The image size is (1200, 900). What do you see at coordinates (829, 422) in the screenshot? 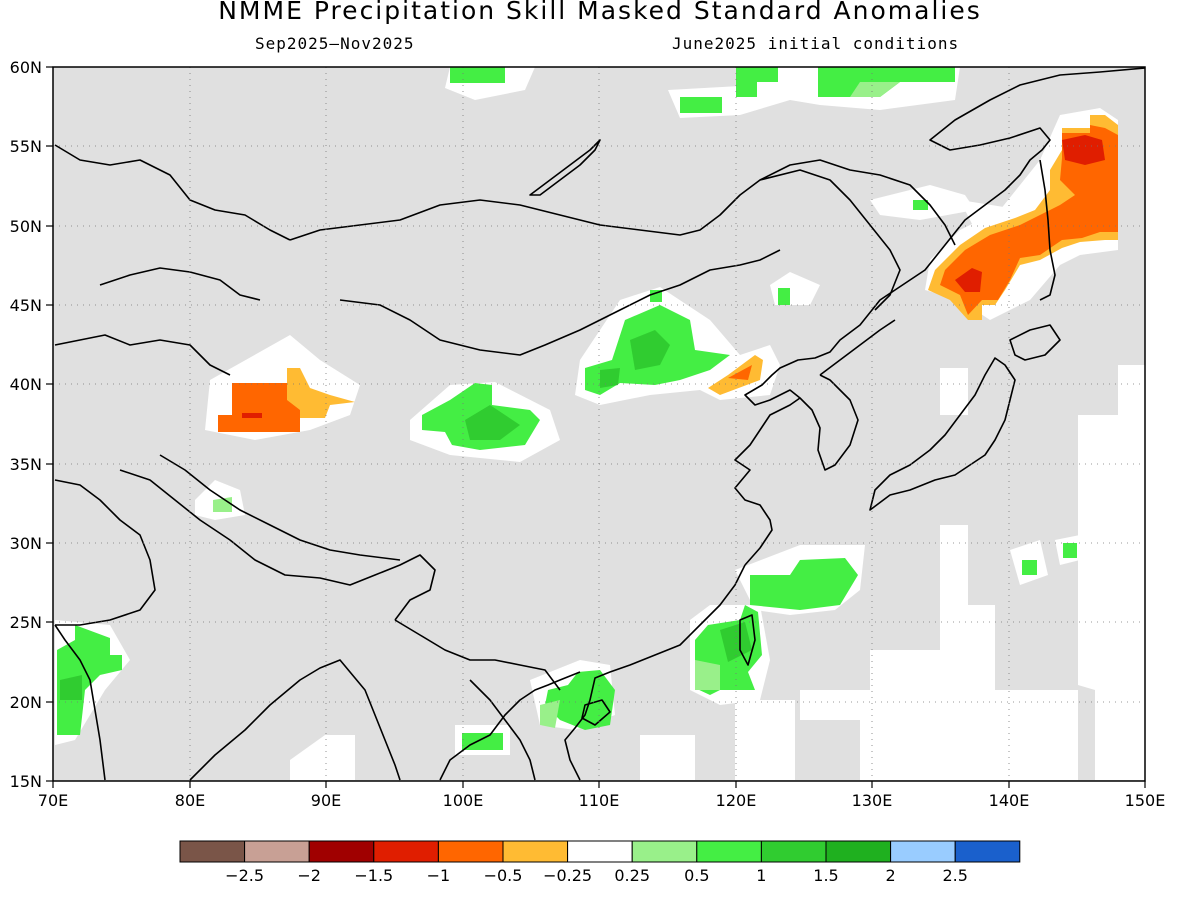
I see `coastline-korea` at bounding box center [829, 422].